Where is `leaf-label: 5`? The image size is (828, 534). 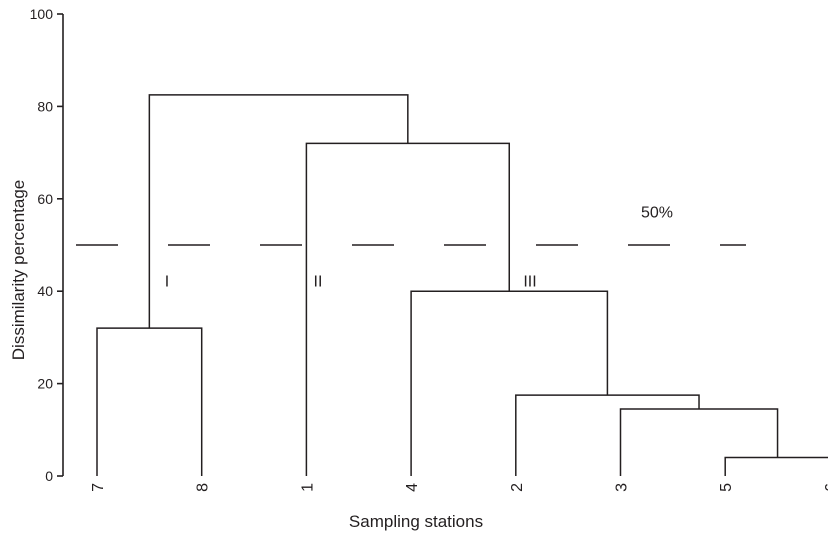
leaf-label: 5 is located at coordinates (726, 487).